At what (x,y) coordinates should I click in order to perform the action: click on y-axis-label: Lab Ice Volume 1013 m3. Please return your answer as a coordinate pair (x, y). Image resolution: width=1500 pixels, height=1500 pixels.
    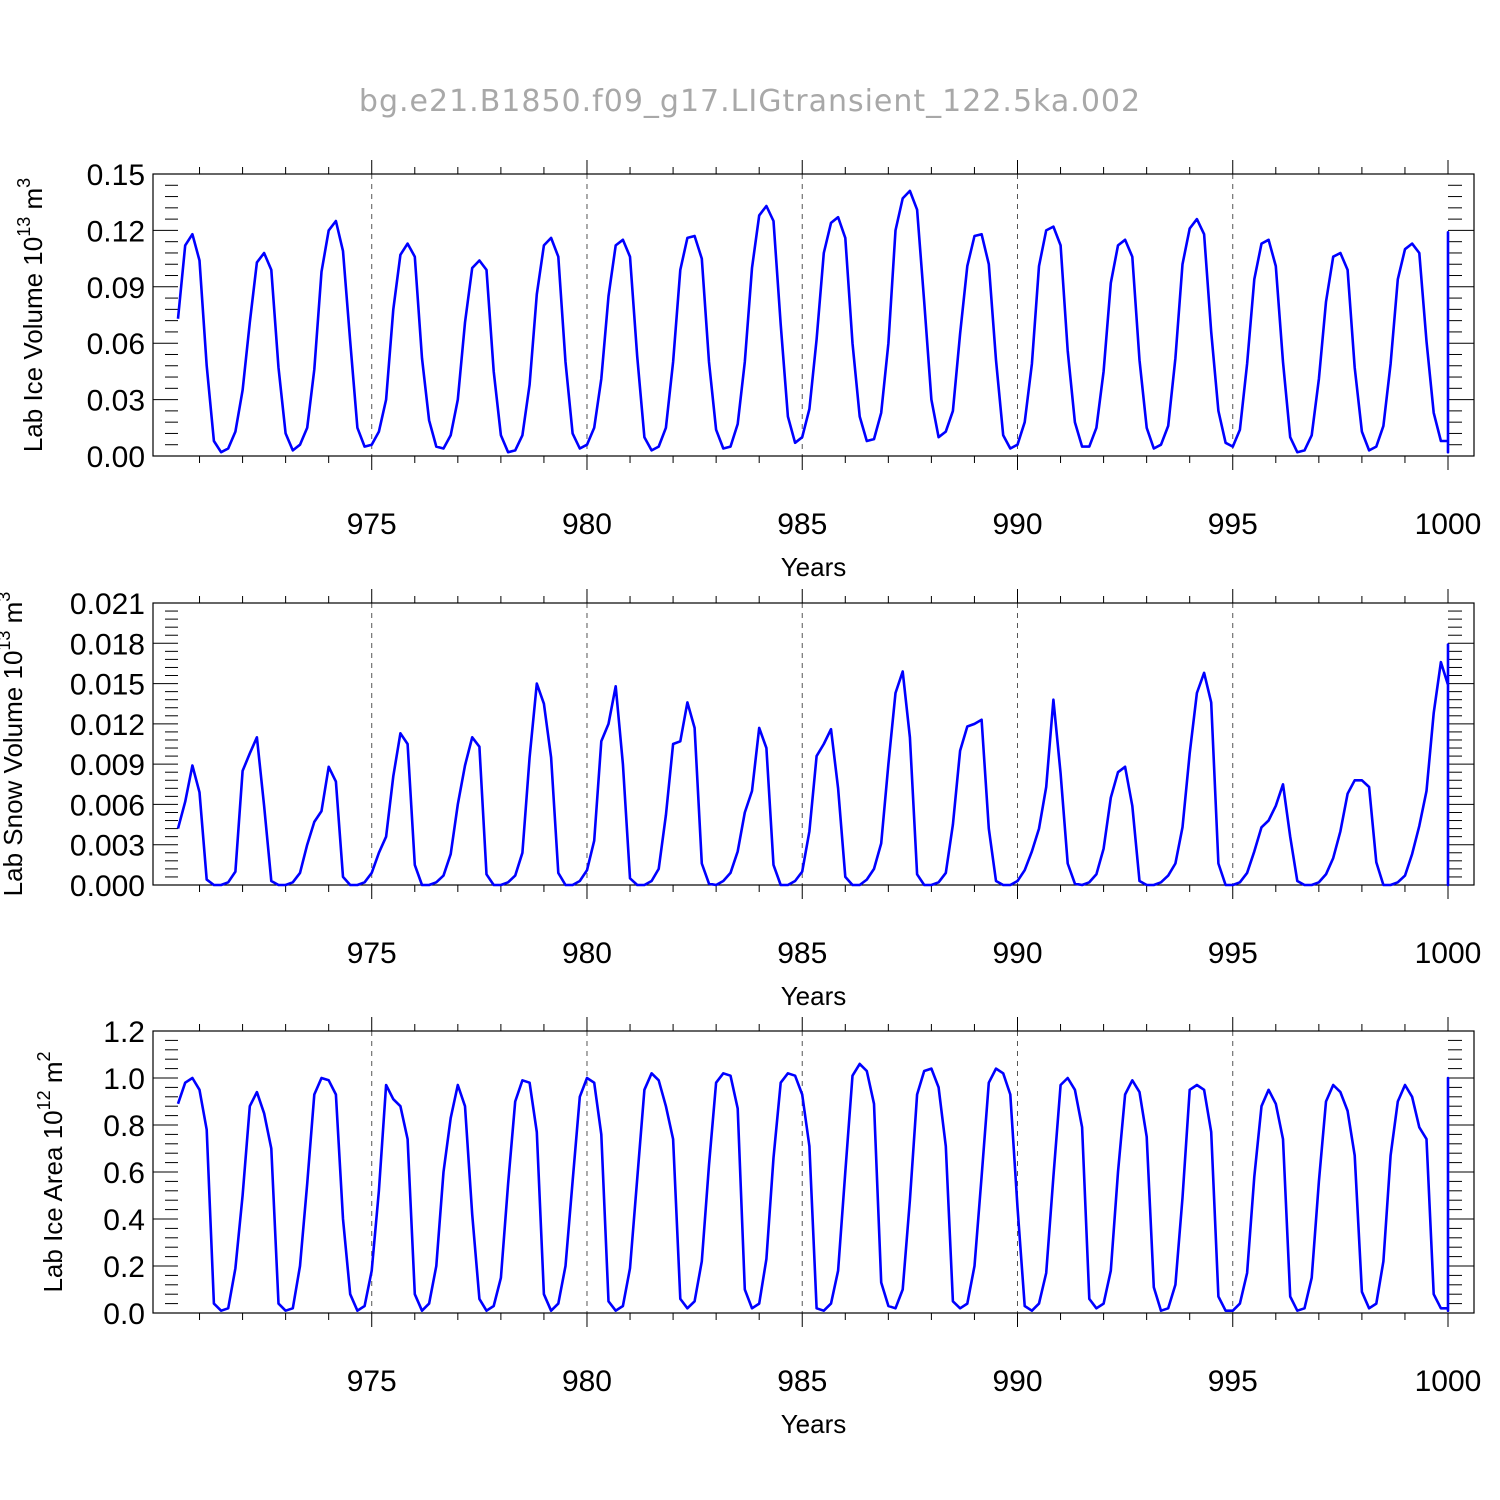
    Looking at the image, I should click on (31, 315).